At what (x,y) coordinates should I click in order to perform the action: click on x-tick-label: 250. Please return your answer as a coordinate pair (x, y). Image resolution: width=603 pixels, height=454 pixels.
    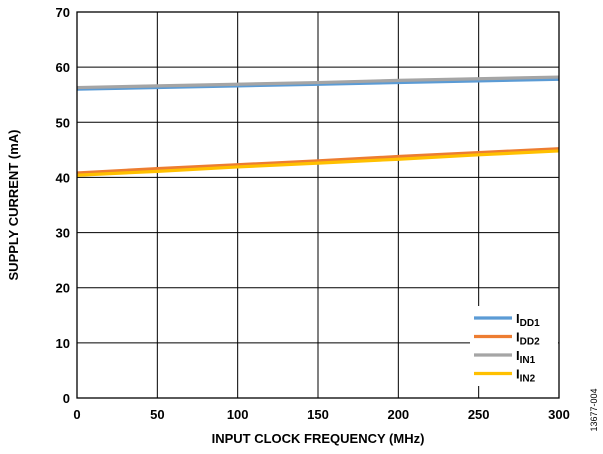
    Looking at the image, I should click on (479, 414).